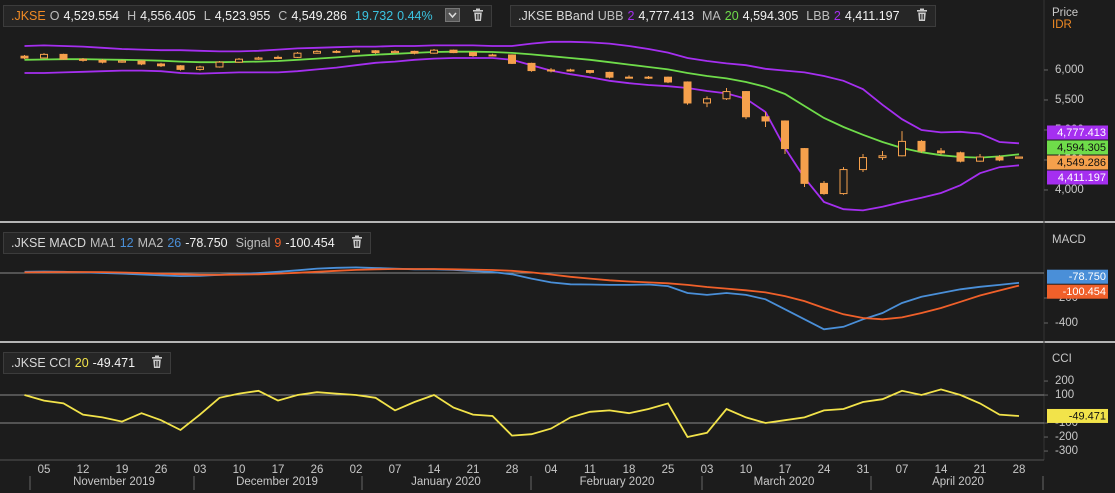 The height and width of the screenshot is (493, 1115). Describe the element at coordinates (872, 16) in the screenshot. I see `series-value: 4,411.197` at that location.